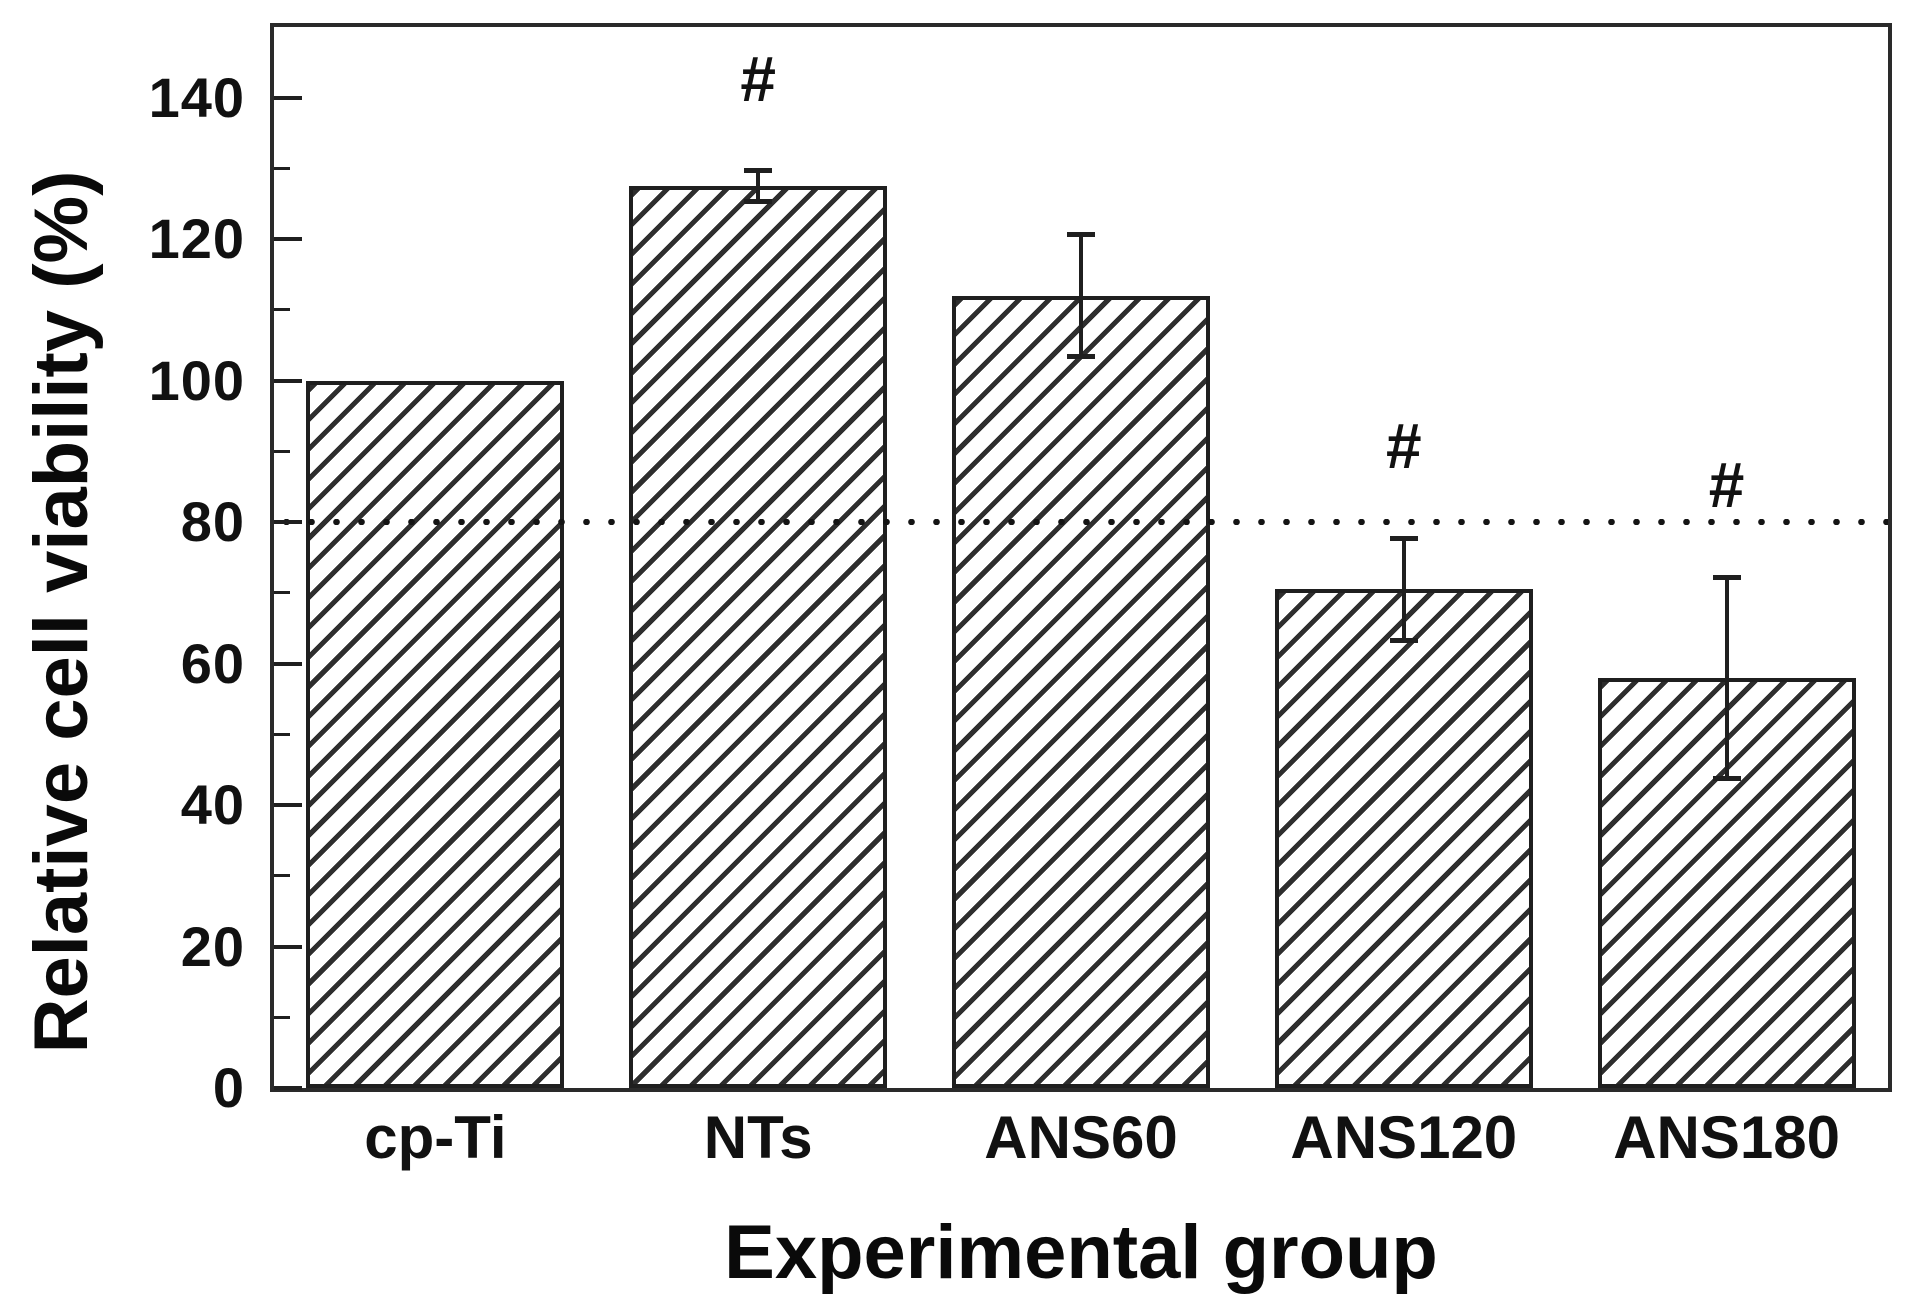 The image size is (1927, 1312). What do you see at coordinates (758, 78) in the screenshot?
I see `significance-marker-NTs: #` at bounding box center [758, 78].